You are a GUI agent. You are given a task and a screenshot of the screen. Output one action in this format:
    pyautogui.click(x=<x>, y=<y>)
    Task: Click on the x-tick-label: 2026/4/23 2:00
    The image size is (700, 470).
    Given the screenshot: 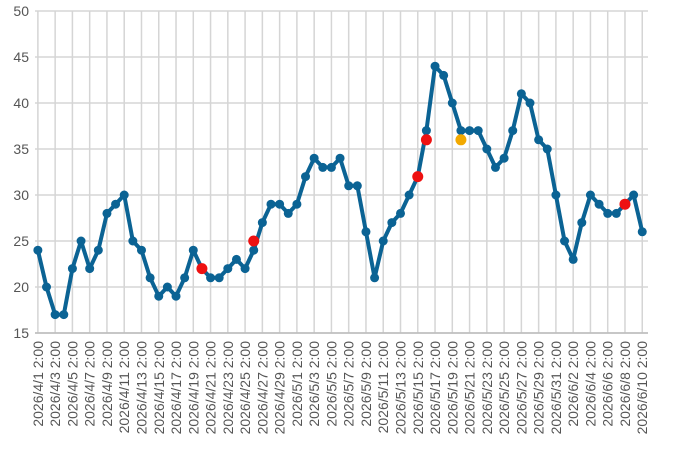 What is the action you would take?
    pyautogui.click(x=228, y=388)
    